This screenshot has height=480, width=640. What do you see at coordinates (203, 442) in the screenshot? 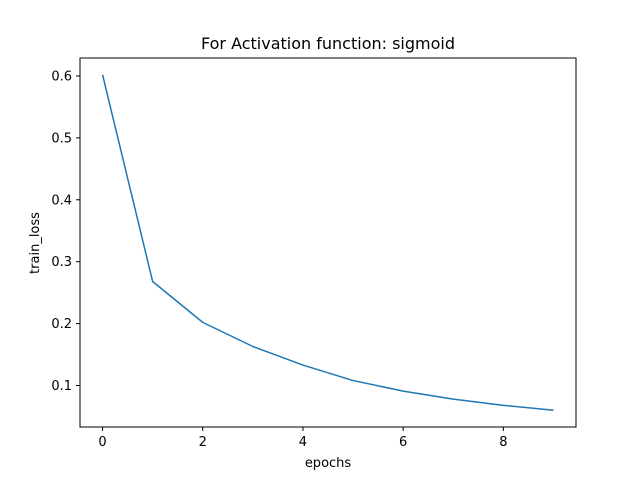
I see `x-tick-label: 2` at bounding box center [203, 442].